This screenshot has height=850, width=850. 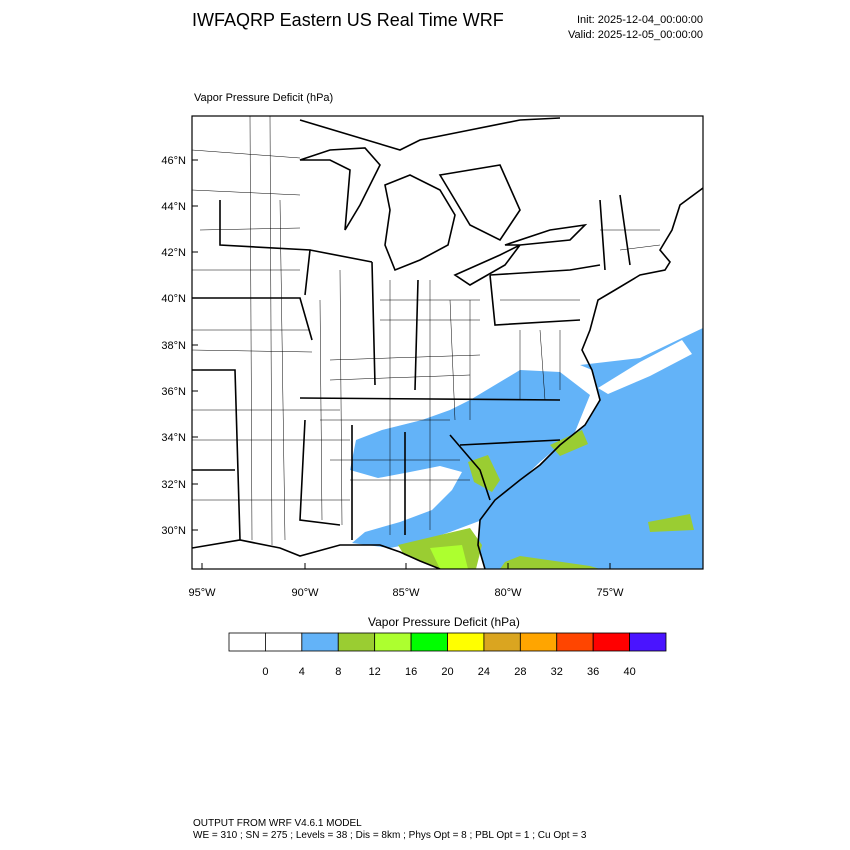 What do you see at coordinates (375, 672) in the screenshot?
I see `colorbar-label: 12` at bounding box center [375, 672].